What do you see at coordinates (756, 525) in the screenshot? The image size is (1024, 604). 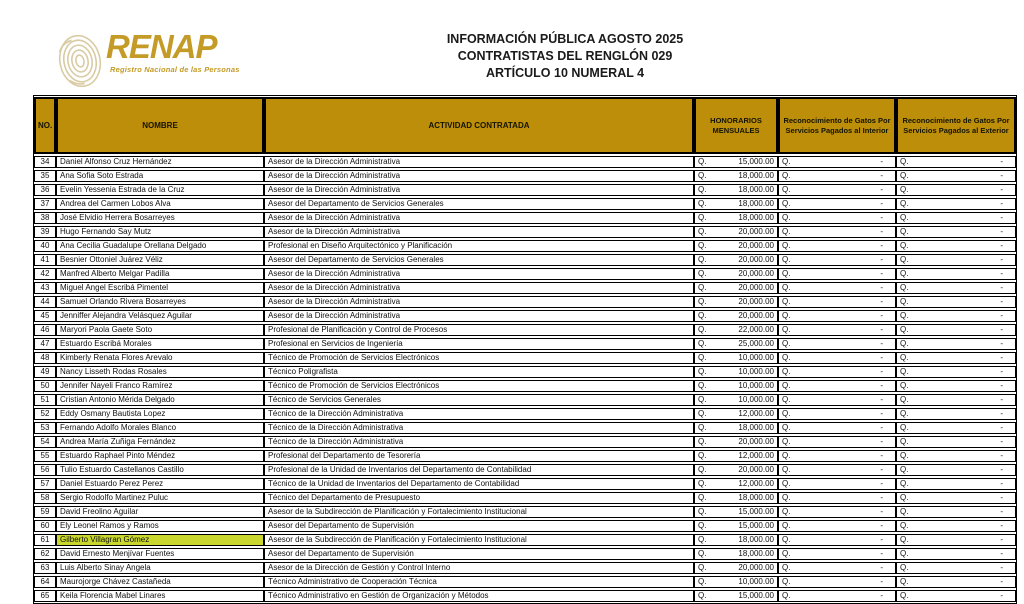 I see `honorarios-amount: 15,000.00` at bounding box center [756, 525].